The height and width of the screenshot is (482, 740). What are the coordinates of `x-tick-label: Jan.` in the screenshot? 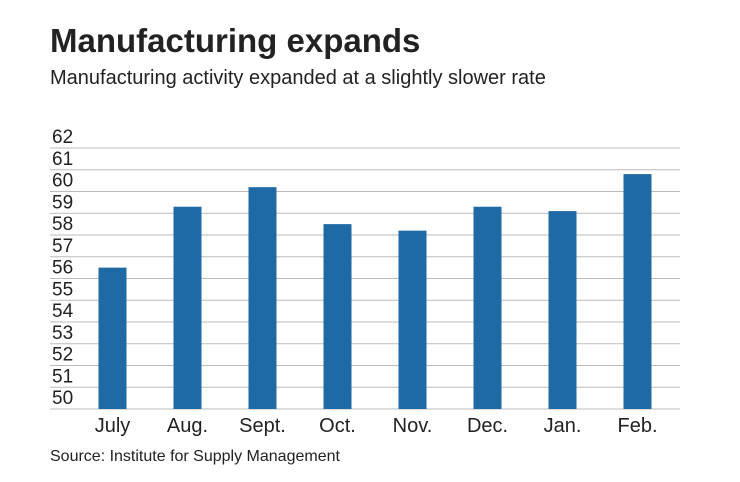 It's located at (563, 426).